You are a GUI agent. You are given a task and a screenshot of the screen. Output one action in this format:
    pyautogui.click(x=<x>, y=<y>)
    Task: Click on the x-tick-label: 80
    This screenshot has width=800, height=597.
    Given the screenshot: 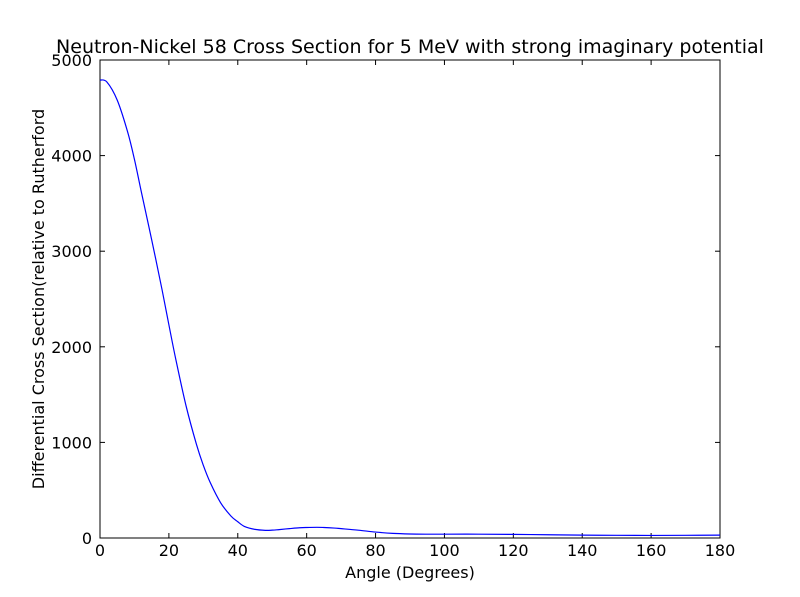 What is the action you would take?
    pyautogui.click(x=375, y=550)
    